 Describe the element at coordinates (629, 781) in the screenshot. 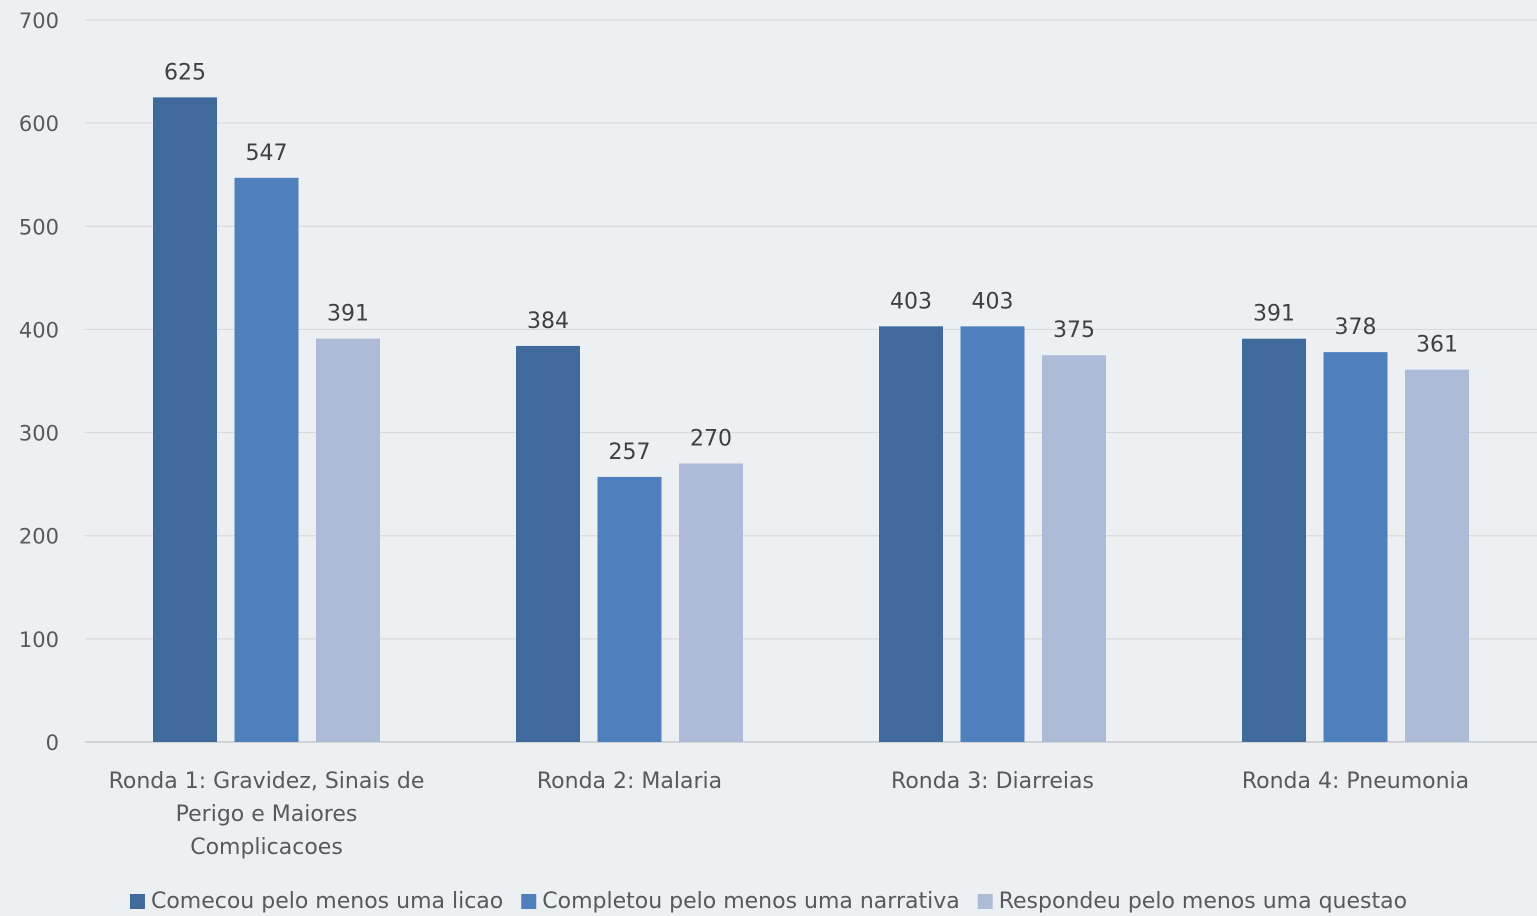

I see `x-category-label: Ronda 2: Malaria` at that location.